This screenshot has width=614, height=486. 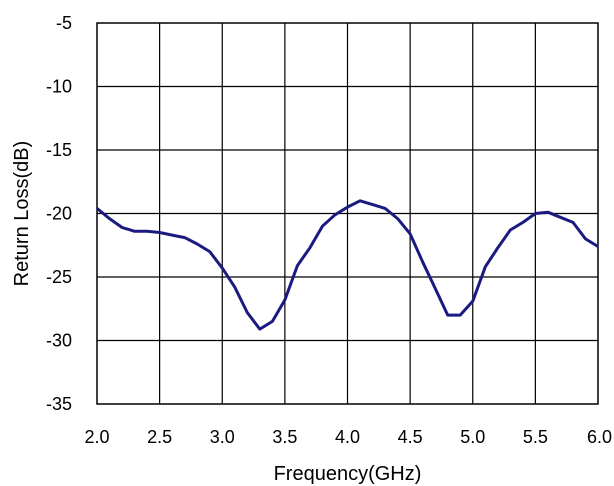 What do you see at coordinates (222, 437) in the screenshot?
I see `x-tick-label: 3.0` at bounding box center [222, 437].